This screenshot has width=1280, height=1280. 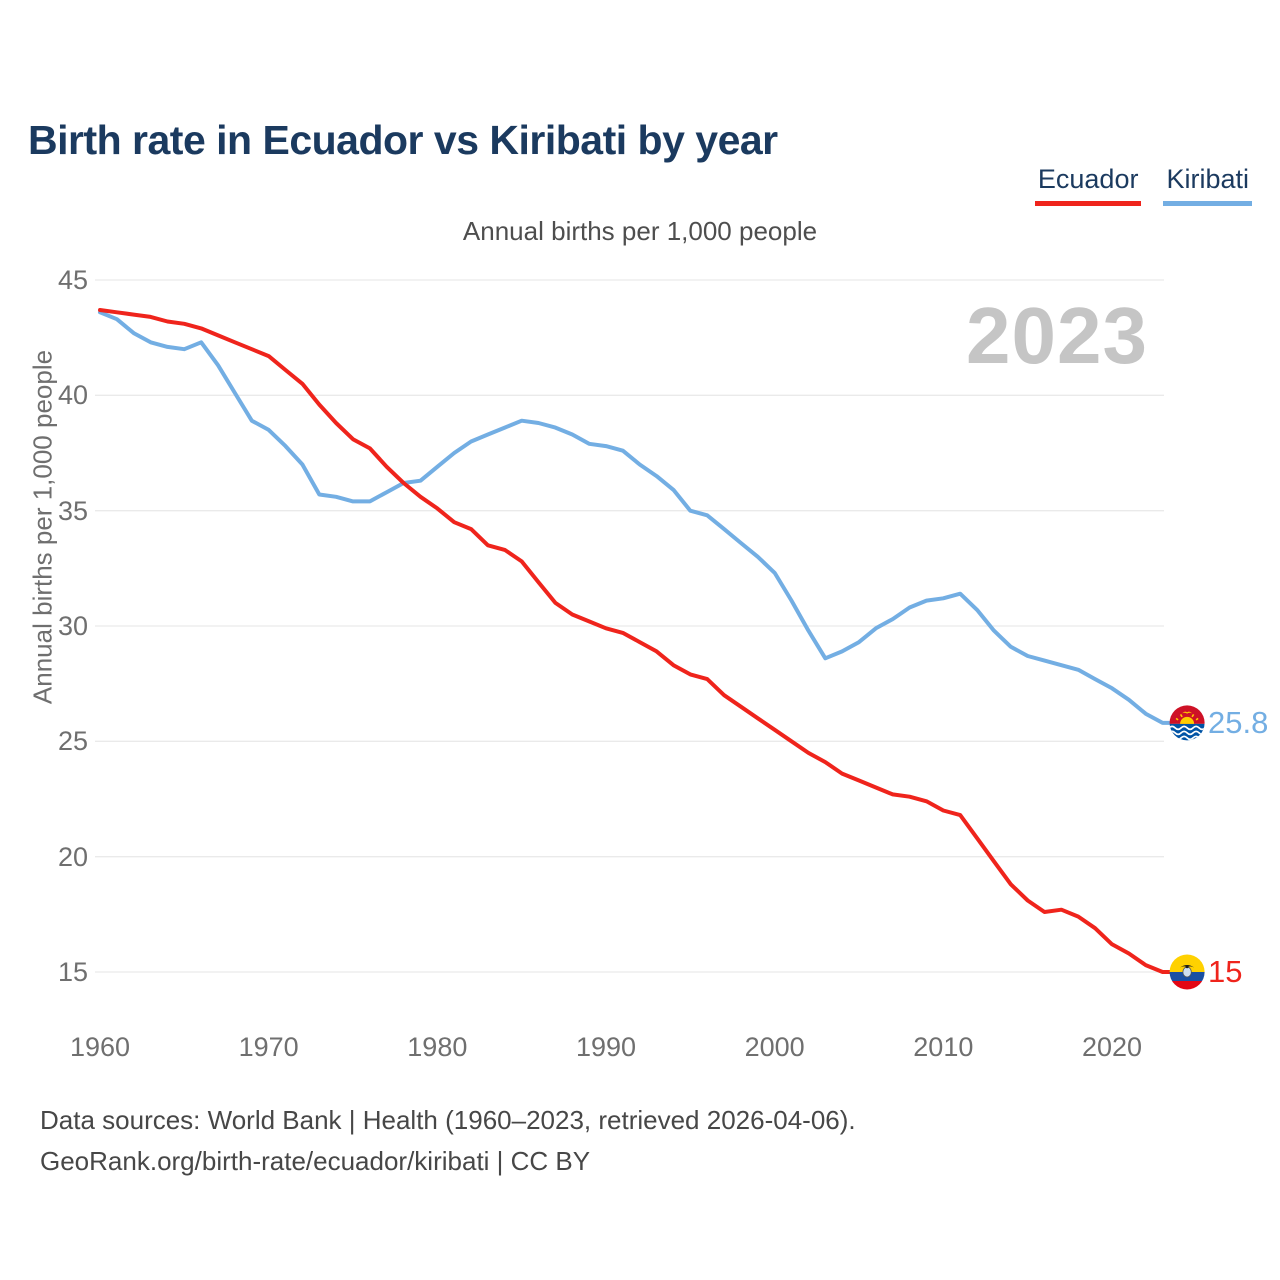 I want to click on x-tick-label-1960: 1960, so click(x=100, y=1047).